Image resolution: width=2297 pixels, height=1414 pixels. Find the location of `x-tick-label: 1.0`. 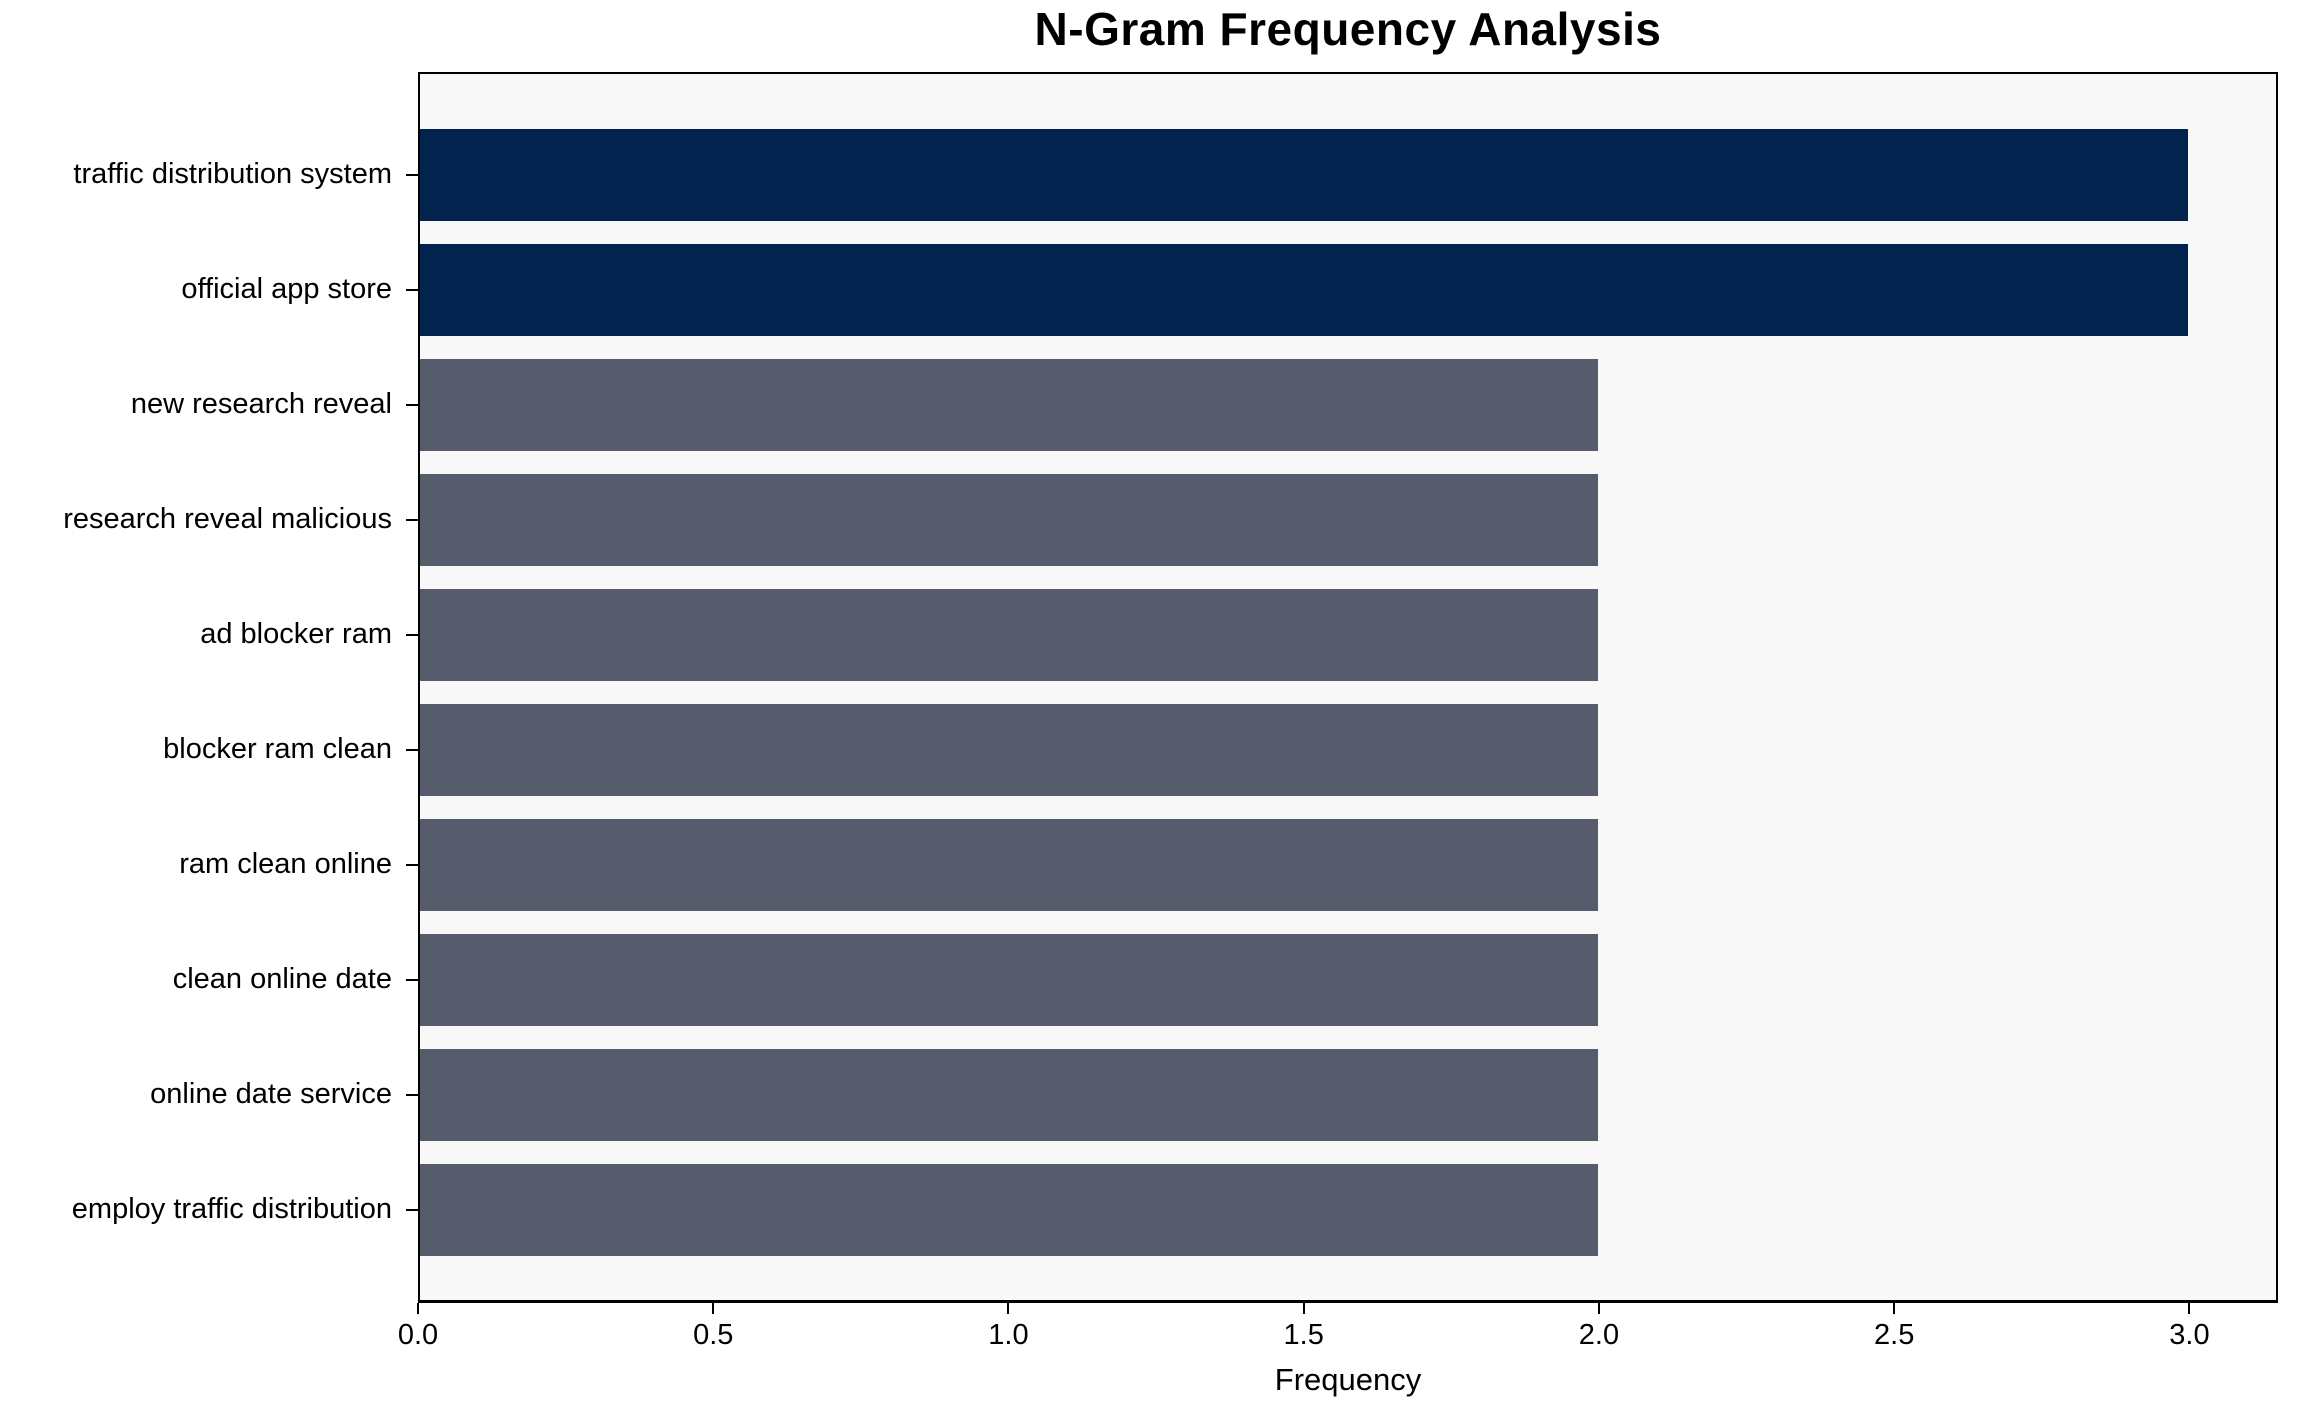

x-tick-label: 1.0 is located at coordinates (1008, 1335).